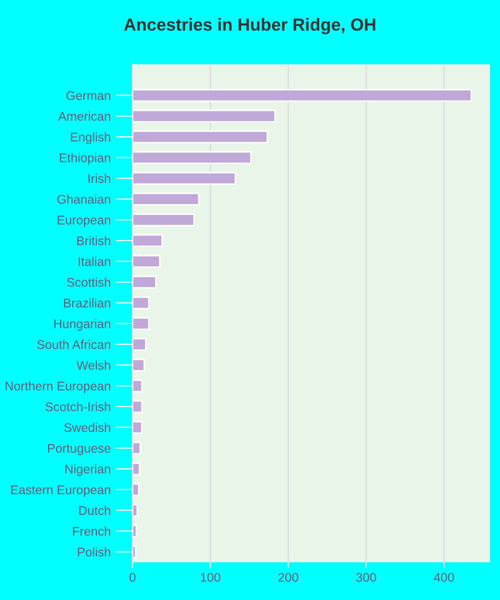 This screenshot has width=500, height=600. I want to click on y-tick-label: English, so click(90, 138).